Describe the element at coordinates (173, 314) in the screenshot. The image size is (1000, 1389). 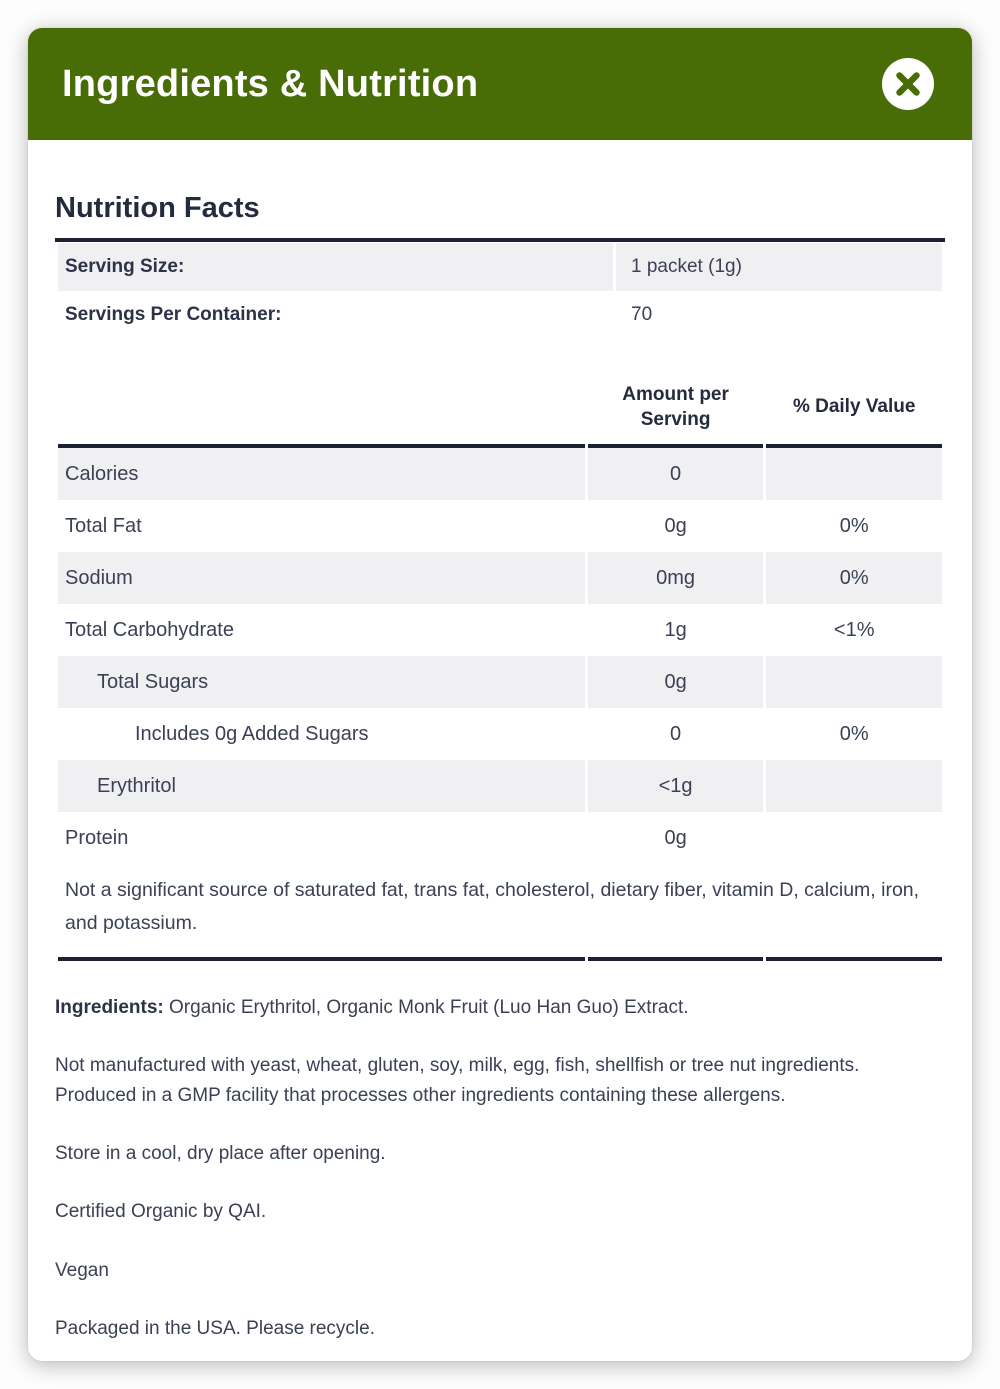
I see `serving-row-label: Servings Per Container:` at that location.